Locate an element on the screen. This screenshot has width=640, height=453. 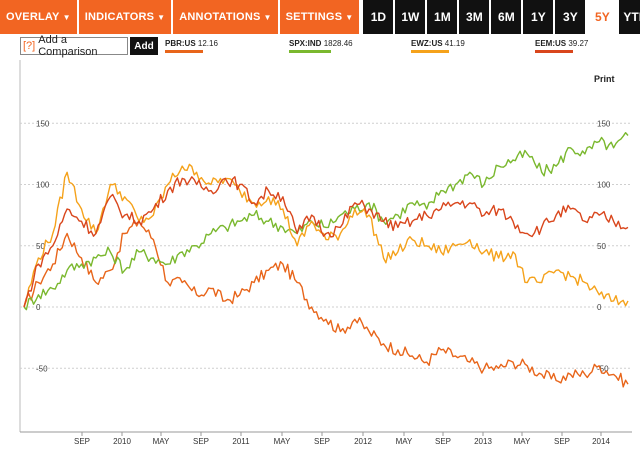
range-button-5y: 5Y is located at coordinates (602, 17).